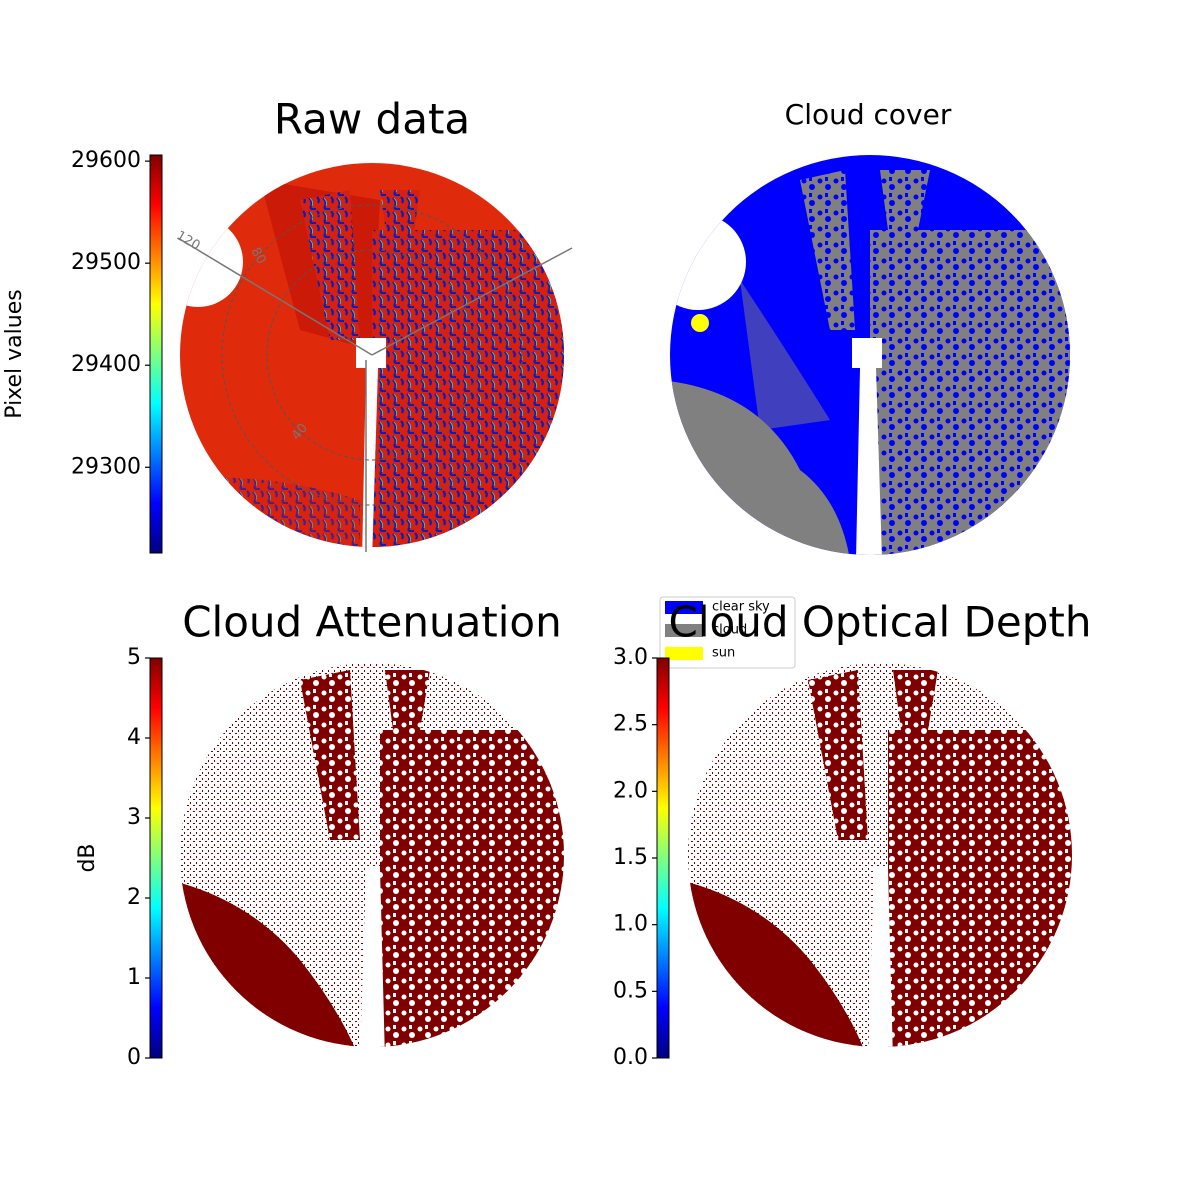 Image resolution: width=1200 pixels, height=1204 pixels. What do you see at coordinates (14, 353) in the screenshot?
I see `colorbar-label: Pixel values` at bounding box center [14, 353].